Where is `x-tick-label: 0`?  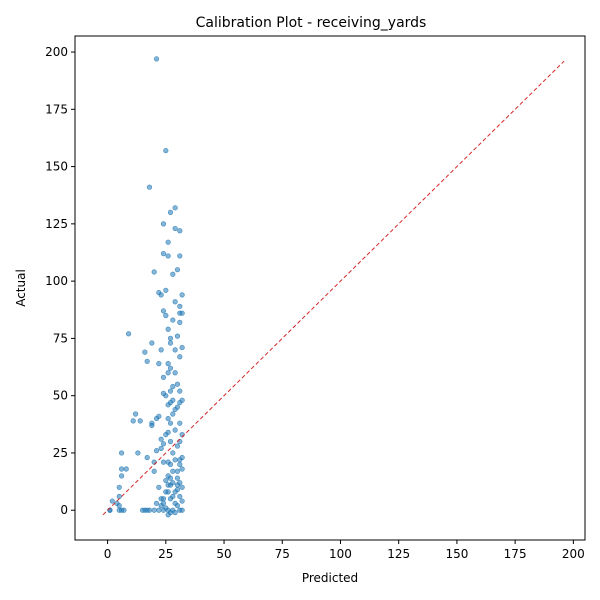
x-tick-label: 0 is located at coordinates (108, 554).